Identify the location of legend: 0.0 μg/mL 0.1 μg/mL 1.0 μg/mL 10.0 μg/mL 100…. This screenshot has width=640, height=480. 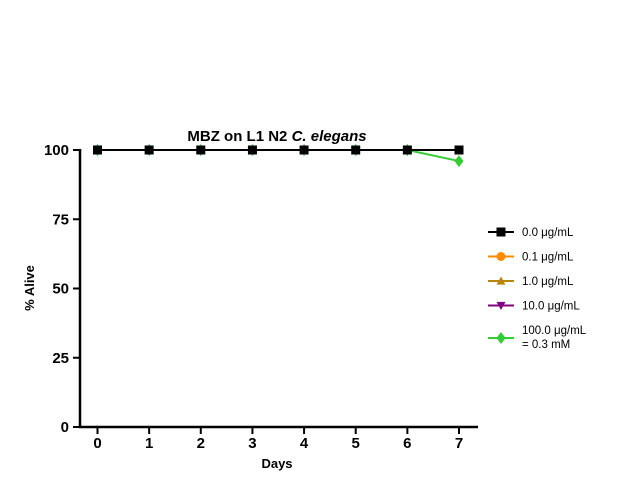
(537, 289).